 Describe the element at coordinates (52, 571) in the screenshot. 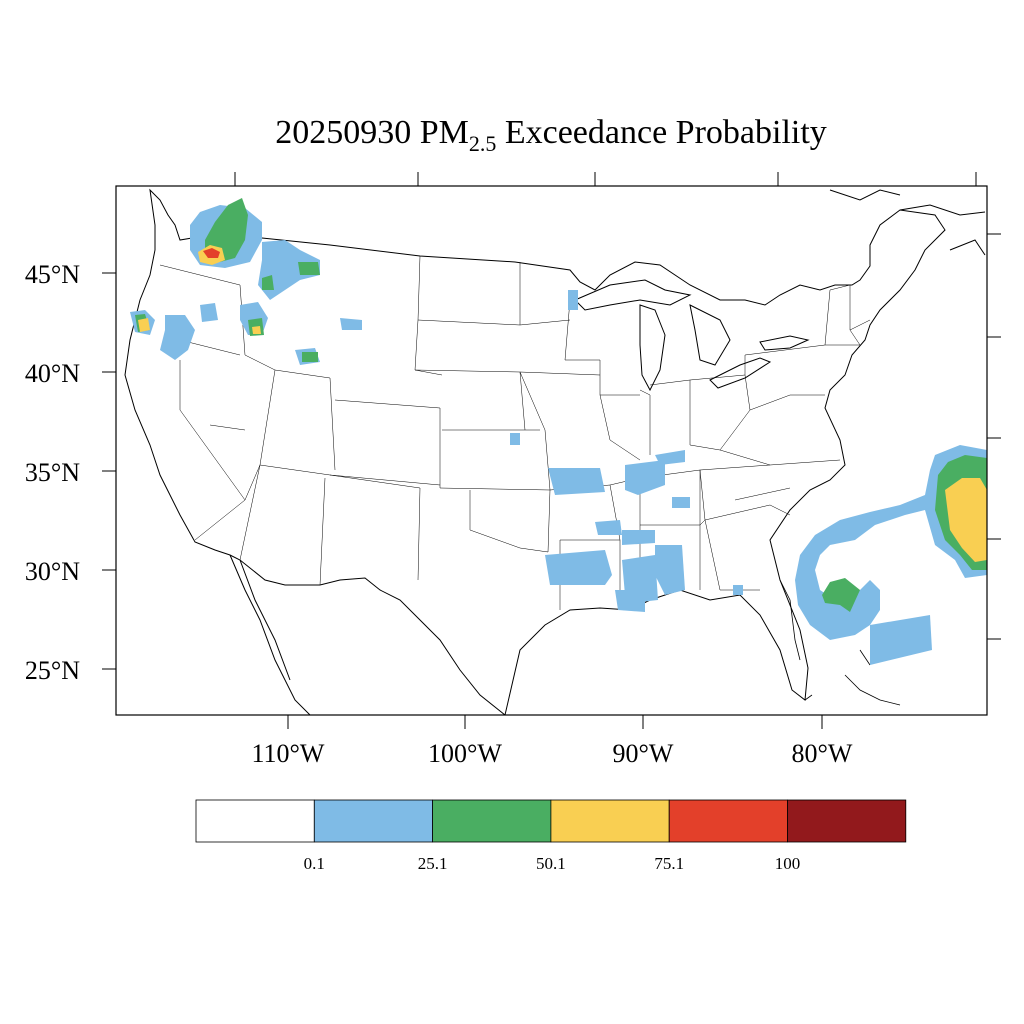

I see `lat-label-30n: 30°N` at that location.